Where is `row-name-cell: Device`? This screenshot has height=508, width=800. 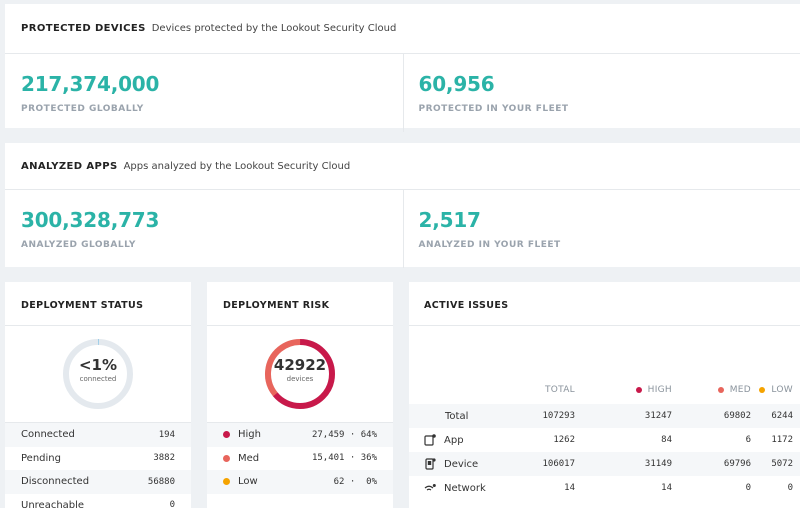 row-name-cell: Device is located at coordinates (462, 464).